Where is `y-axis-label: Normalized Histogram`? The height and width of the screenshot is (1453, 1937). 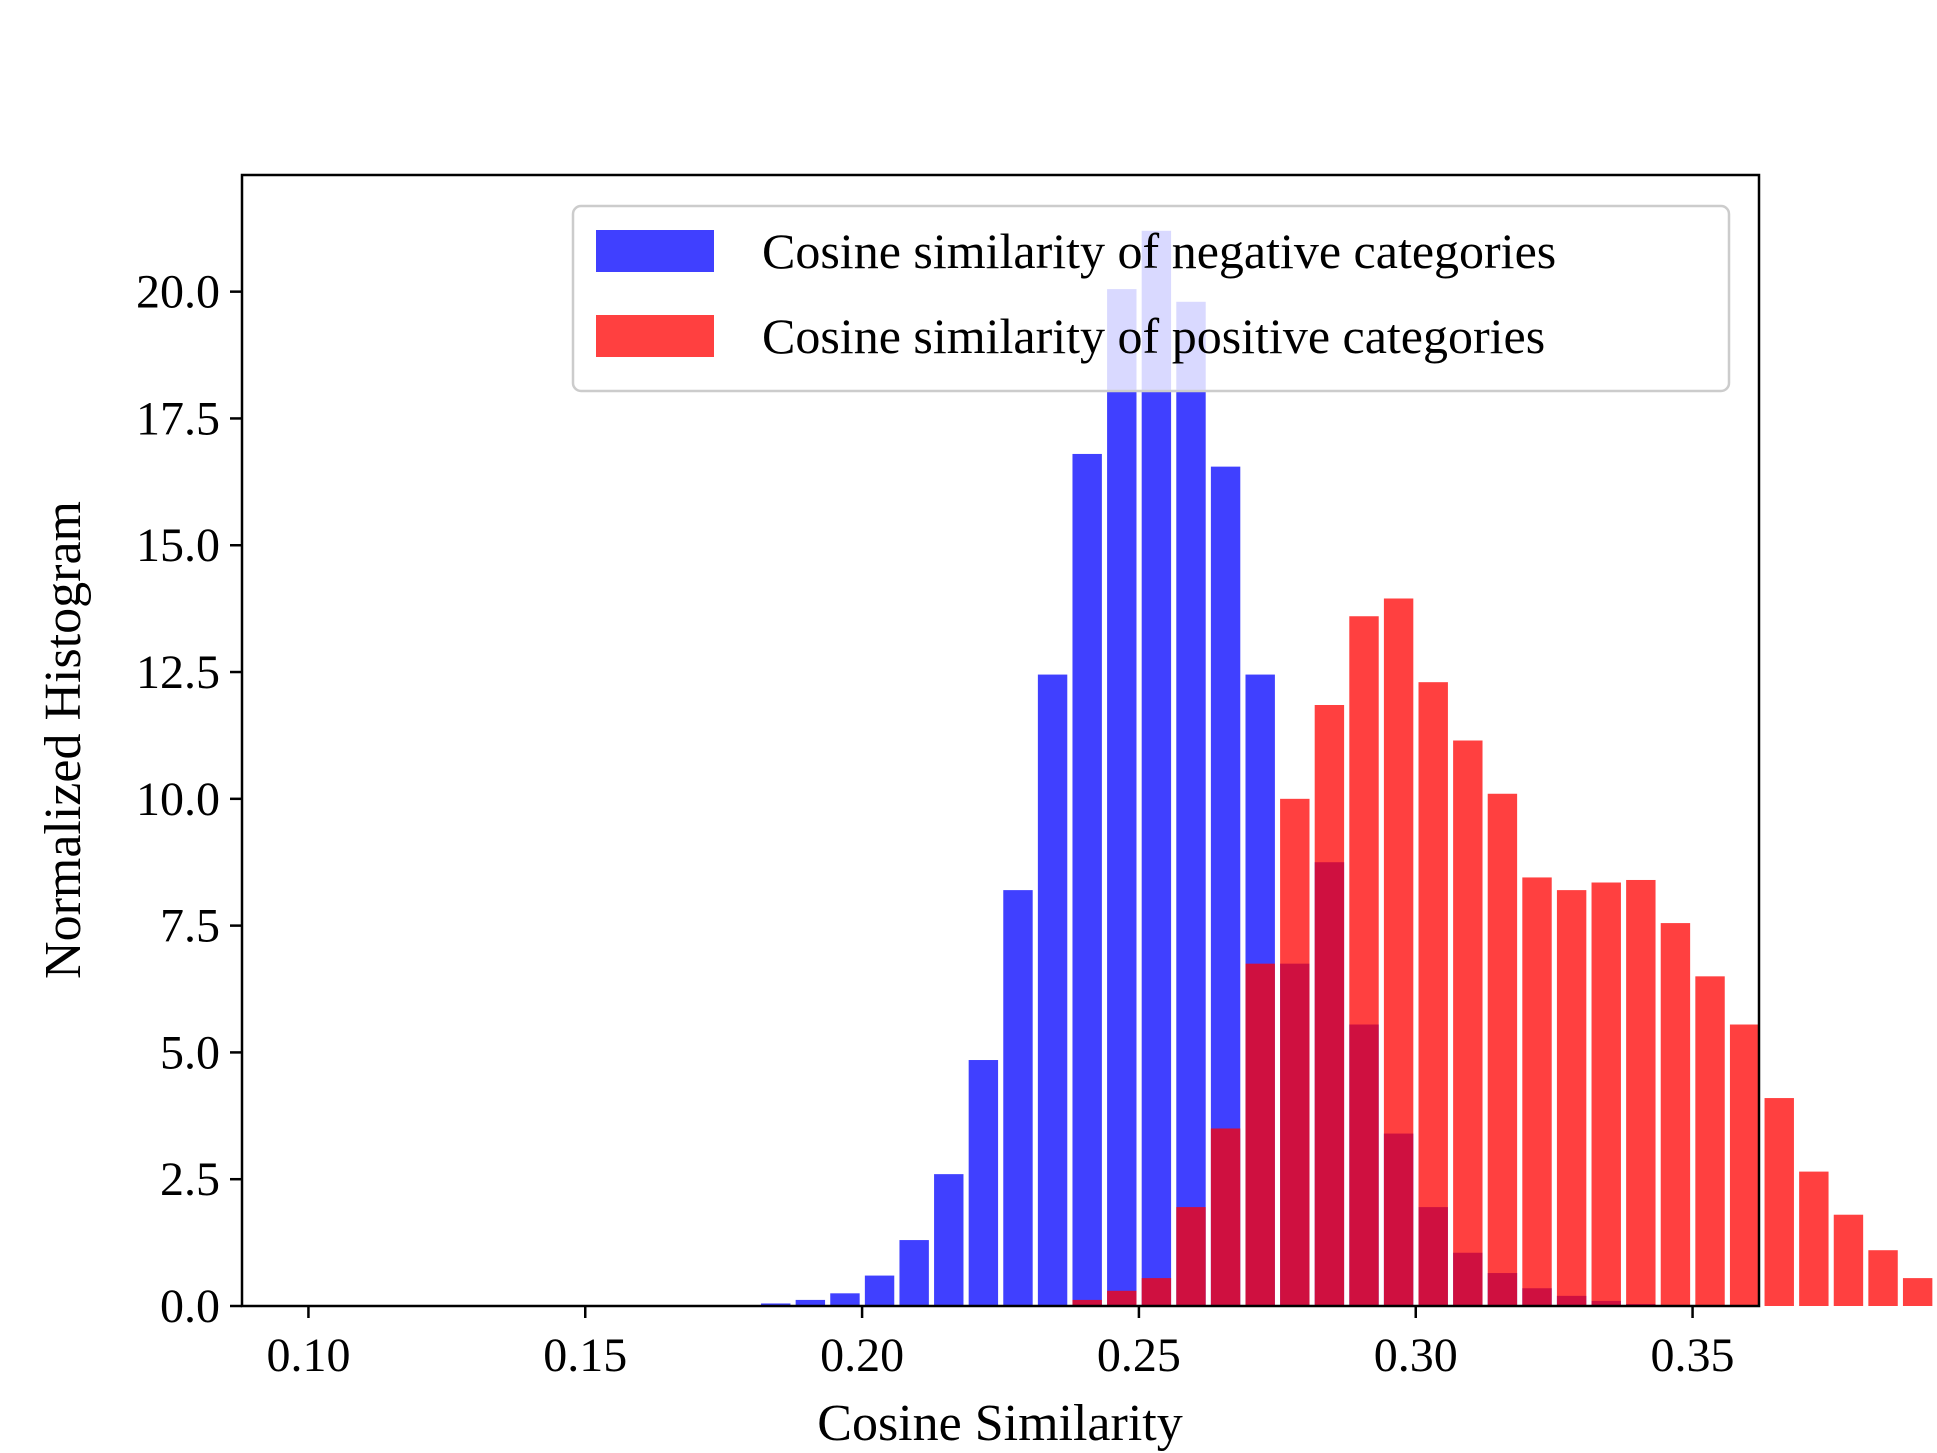 y-axis-label: Normalized Histogram is located at coordinates (63, 740).